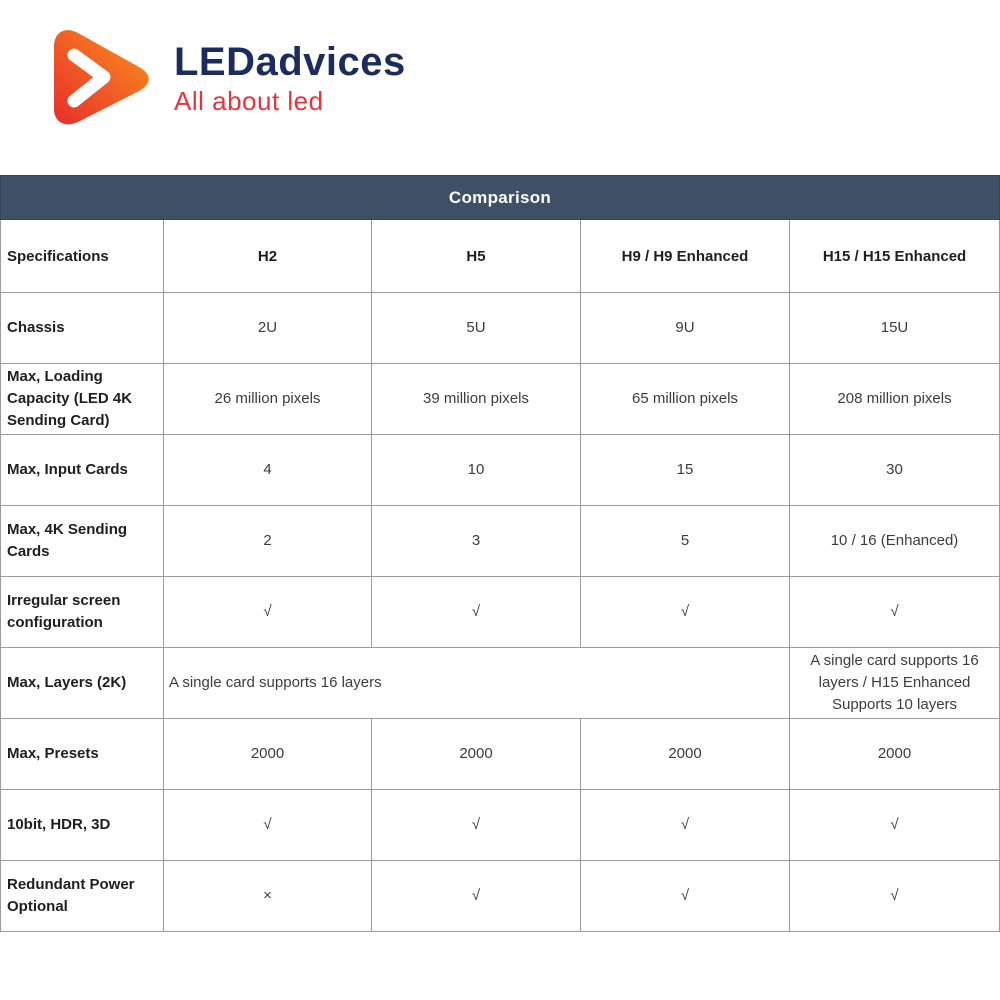 Image resolution: width=1000 pixels, height=1000 pixels. I want to click on cell-value: 15, so click(685, 470).